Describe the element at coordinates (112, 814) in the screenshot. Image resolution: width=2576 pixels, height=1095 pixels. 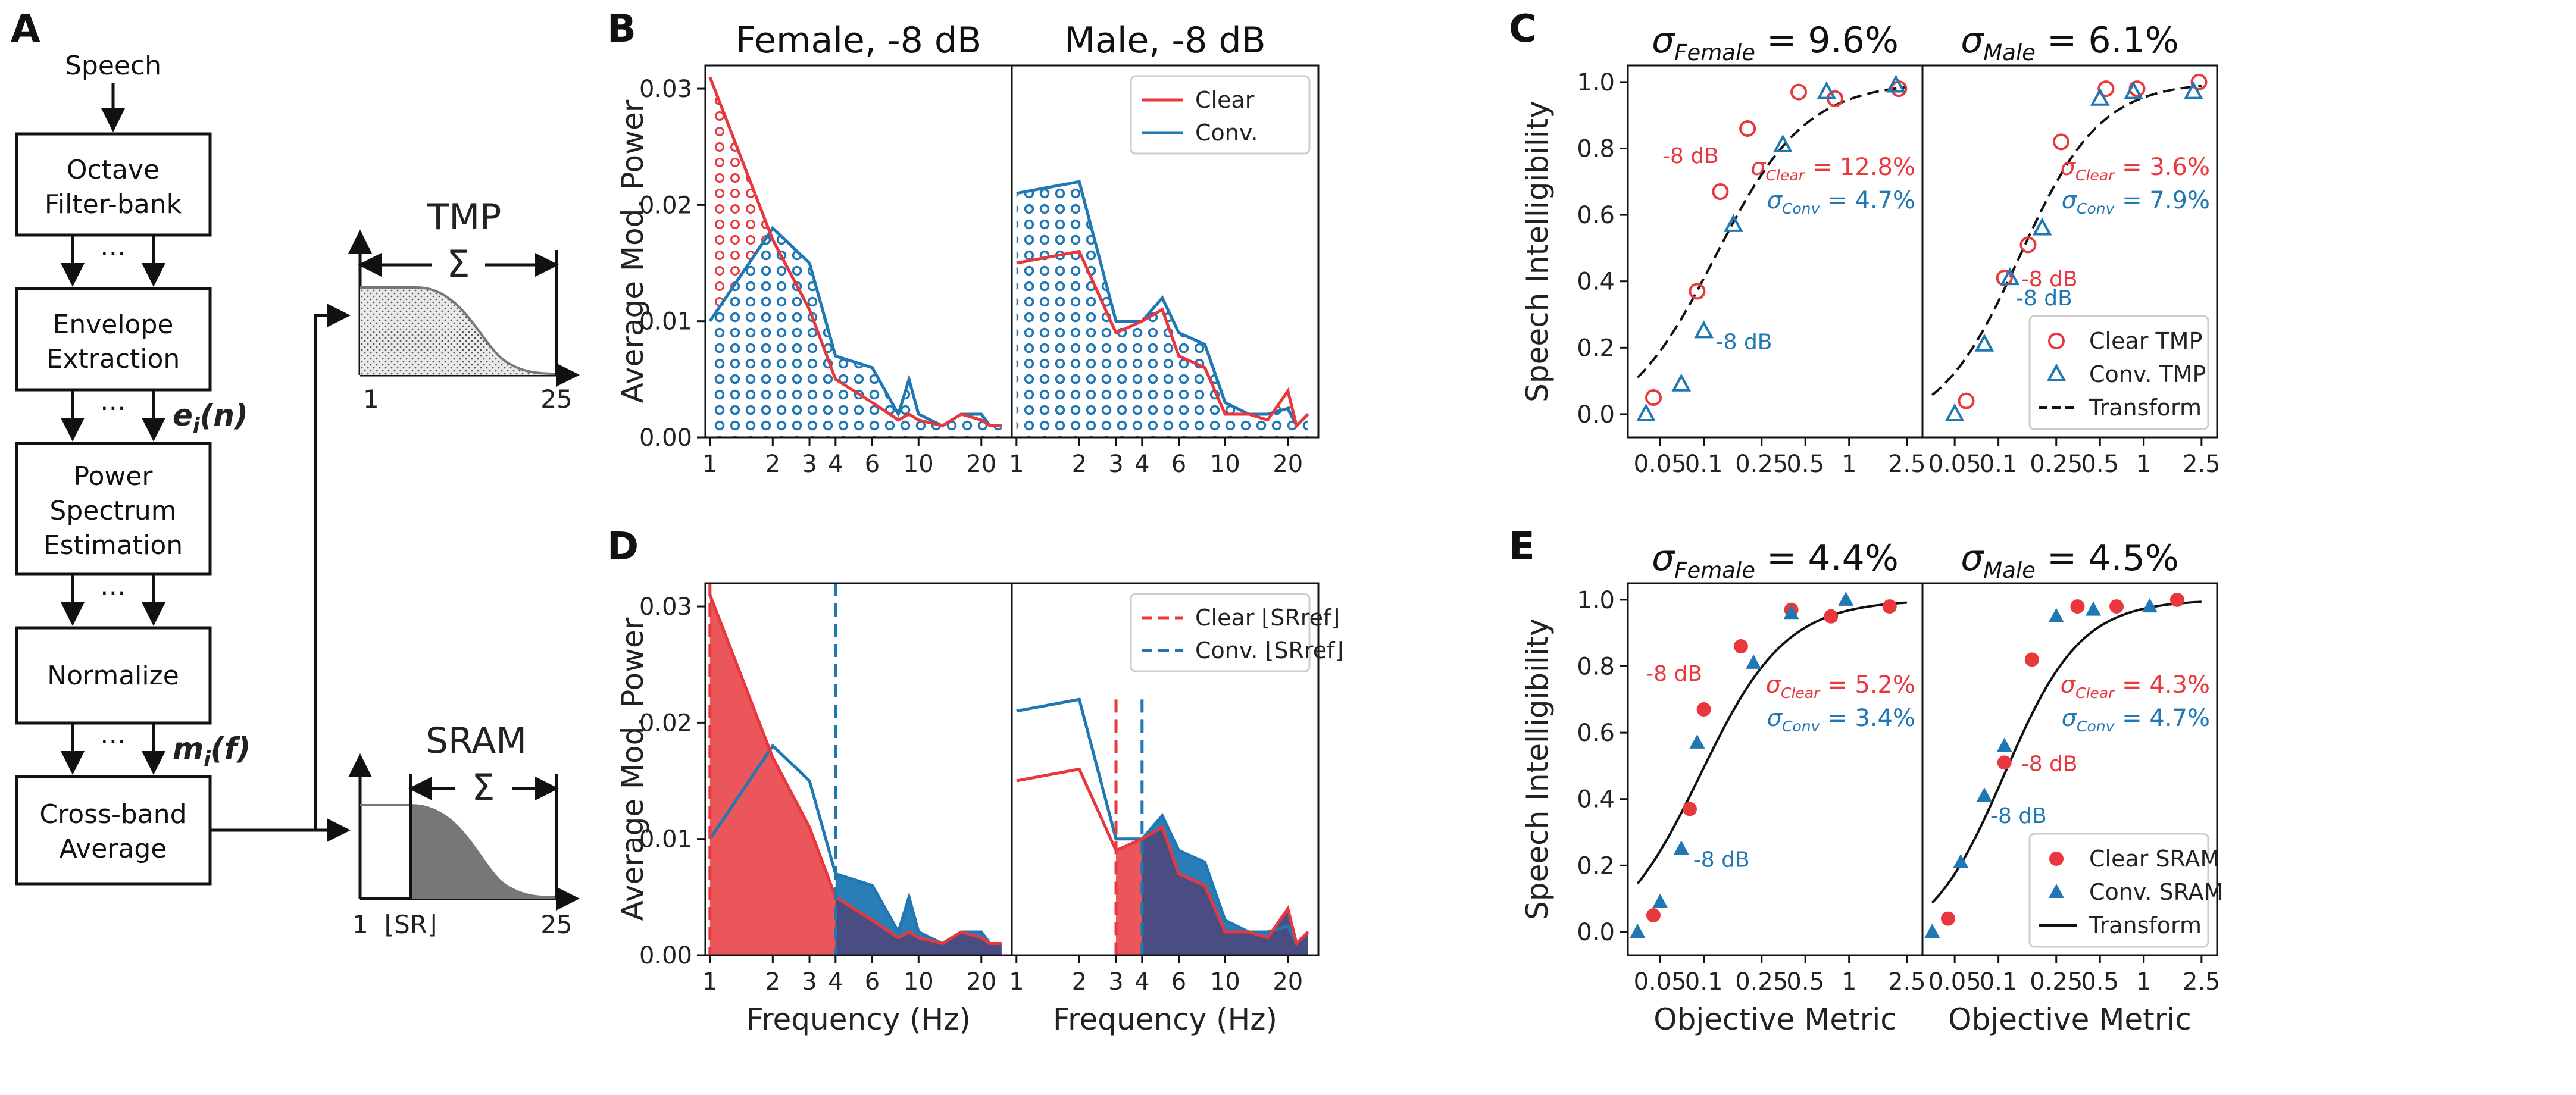
I see `box-label: Cross-band` at that location.